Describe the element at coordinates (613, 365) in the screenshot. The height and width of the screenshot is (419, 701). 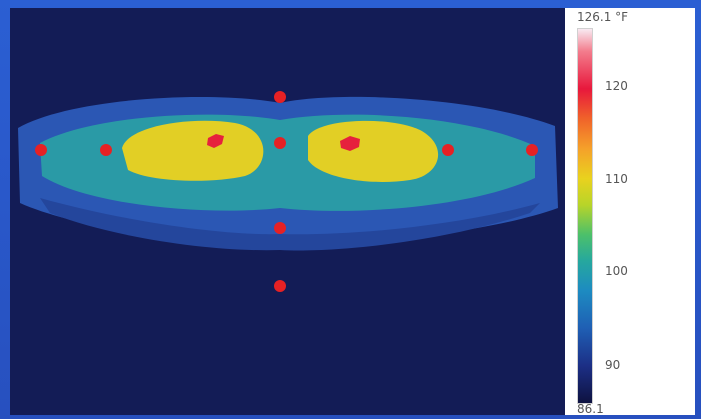
I see `scale-tick-90: 90` at that location.